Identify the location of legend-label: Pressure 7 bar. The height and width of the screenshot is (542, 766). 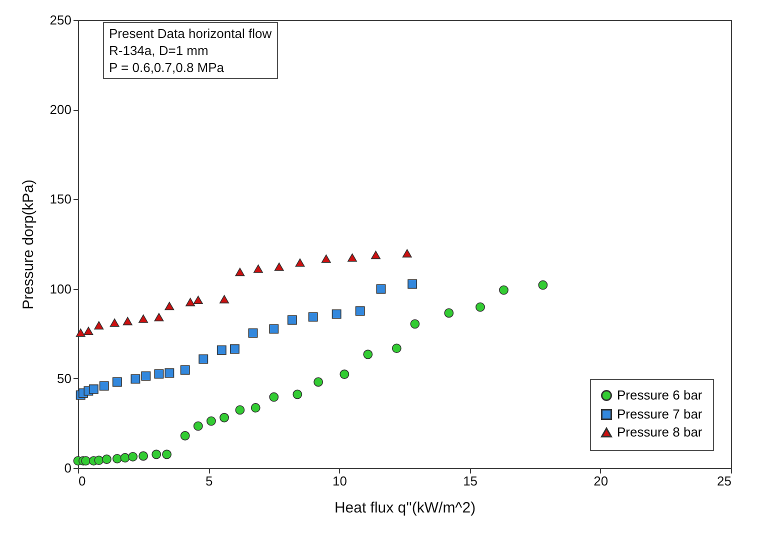
(660, 414).